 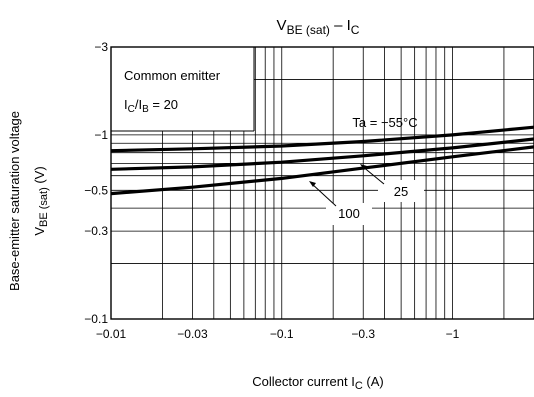 What do you see at coordinates (101, 135) in the screenshot?
I see `y-tick-label: −1` at bounding box center [101, 135].